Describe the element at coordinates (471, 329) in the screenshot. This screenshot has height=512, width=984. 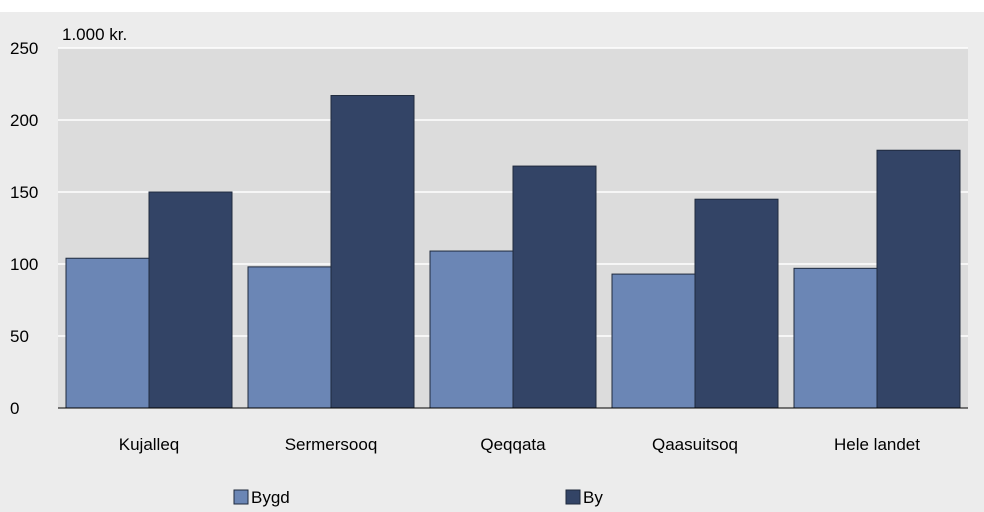
I see `bar-bygd-qeqqata` at that location.